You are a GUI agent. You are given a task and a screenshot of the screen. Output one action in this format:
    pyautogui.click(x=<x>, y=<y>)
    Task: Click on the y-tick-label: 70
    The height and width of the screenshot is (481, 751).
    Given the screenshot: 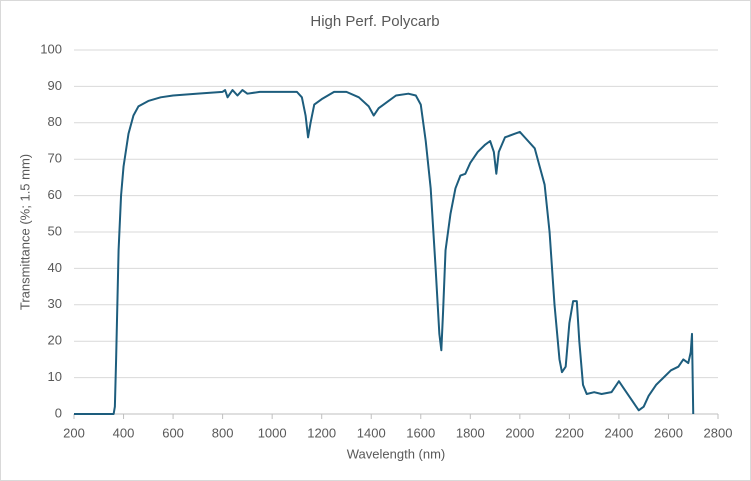 What is the action you would take?
    pyautogui.click(x=55, y=158)
    